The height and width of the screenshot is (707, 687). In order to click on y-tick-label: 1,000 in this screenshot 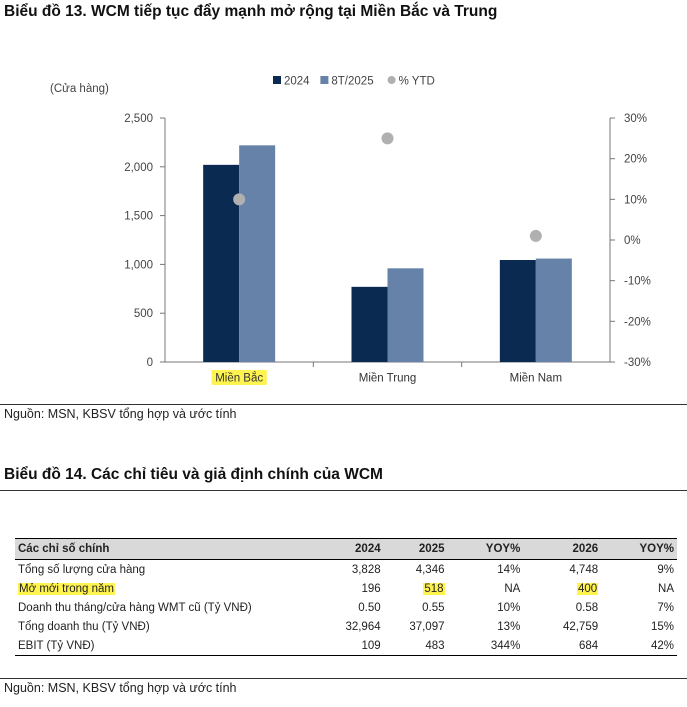, I will do `click(138, 265)`.